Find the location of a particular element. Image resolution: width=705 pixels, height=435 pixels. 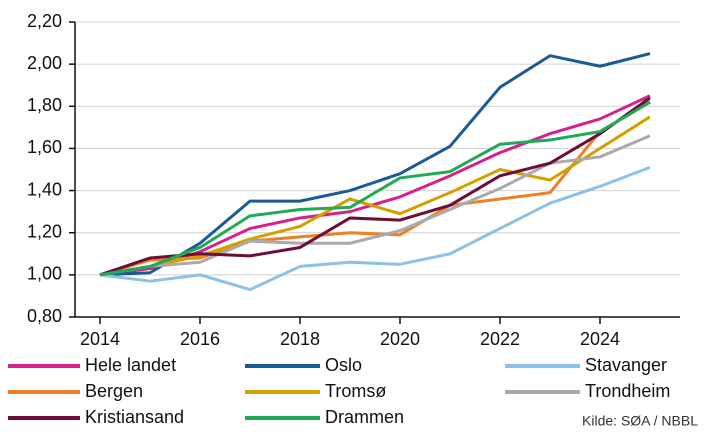

legend-label: Stavanger is located at coordinates (626, 365).